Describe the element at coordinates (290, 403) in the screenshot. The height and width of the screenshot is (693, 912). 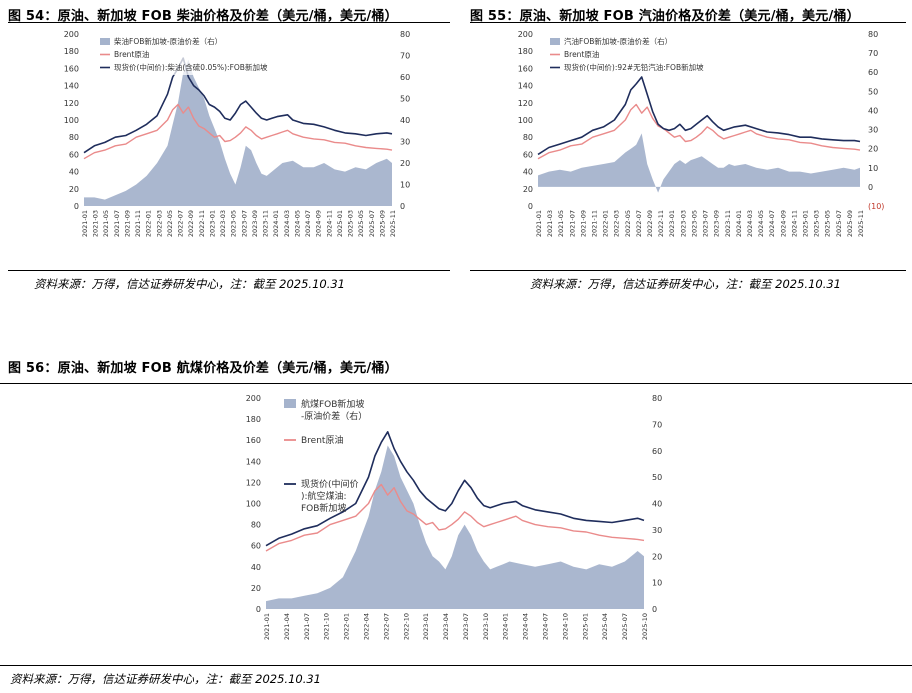
I see `legend-spread-swatch` at that location.